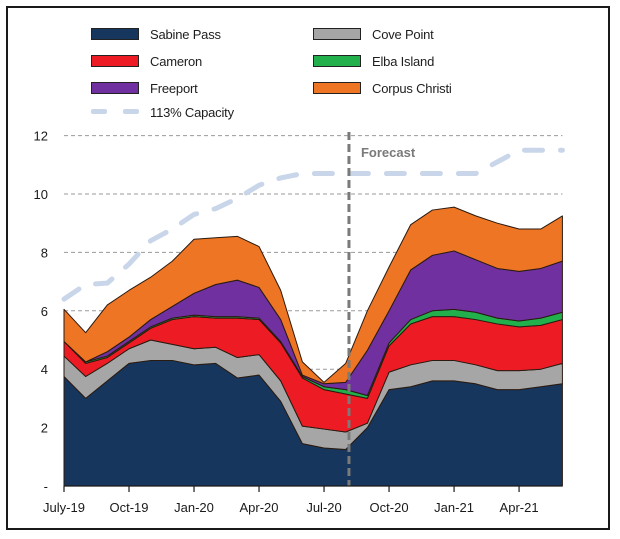 This screenshot has width=620, height=539. What do you see at coordinates (381, 309) in the screenshot?
I see `forecast-marker-group: Forecast` at bounding box center [381, 309].